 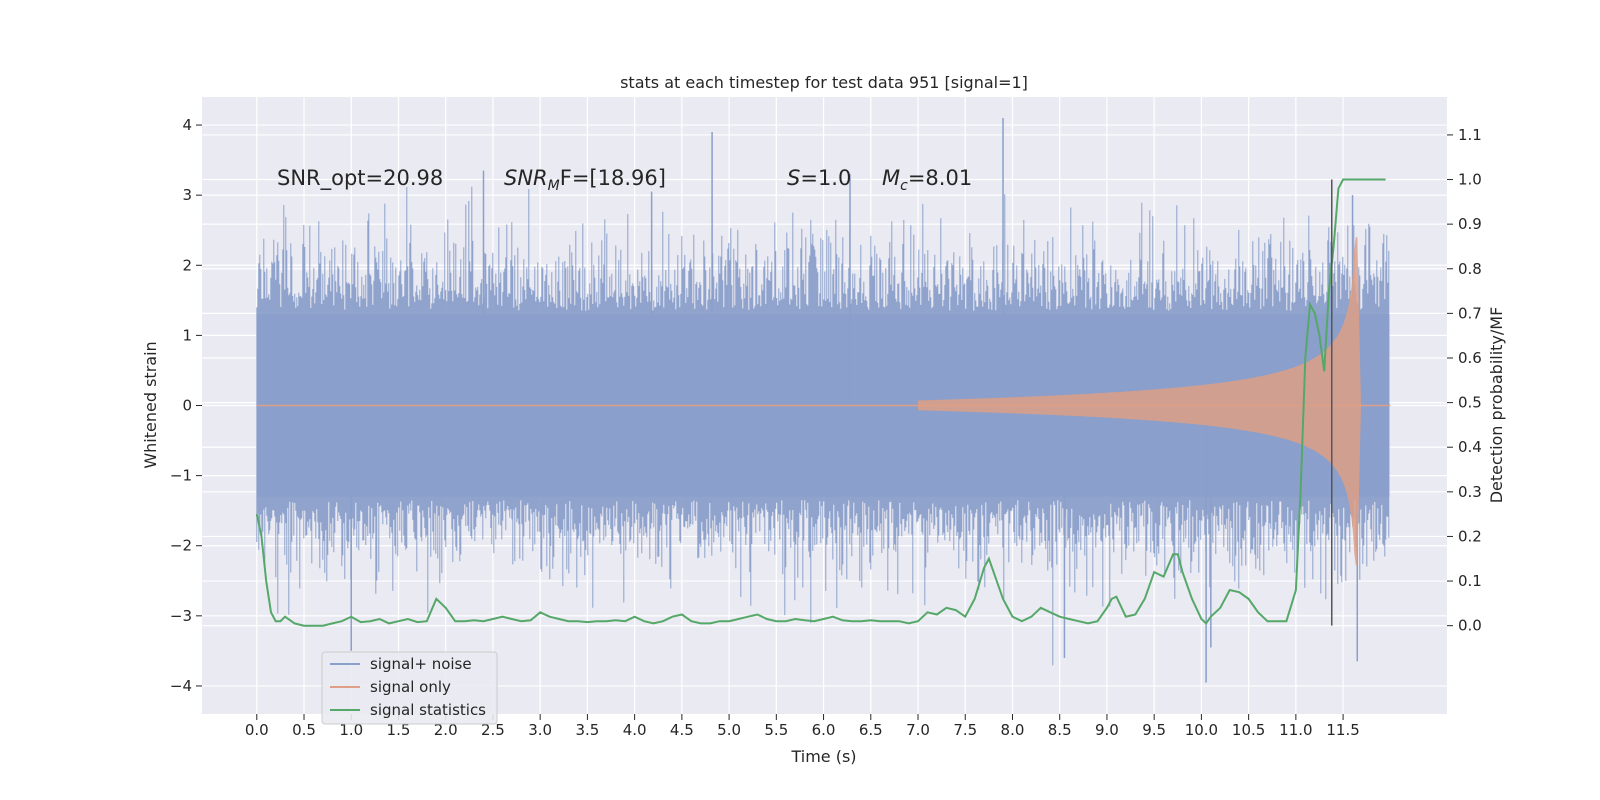 What do you see at coordinates (150, 404) in the screenshot?
I see `y-axis-left-label: Whitened strain` at bounding box center [150, 404].